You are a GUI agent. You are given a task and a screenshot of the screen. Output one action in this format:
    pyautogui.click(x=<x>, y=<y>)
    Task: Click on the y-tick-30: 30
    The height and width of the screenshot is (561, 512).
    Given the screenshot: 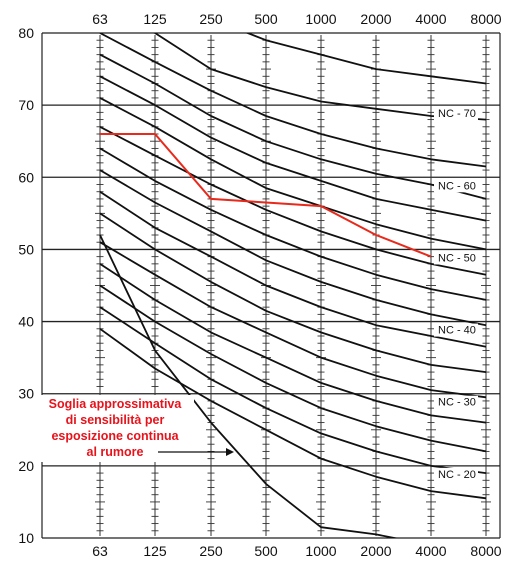 What is the action you would take?
    pyautogui.click(x=26, y=394)
    